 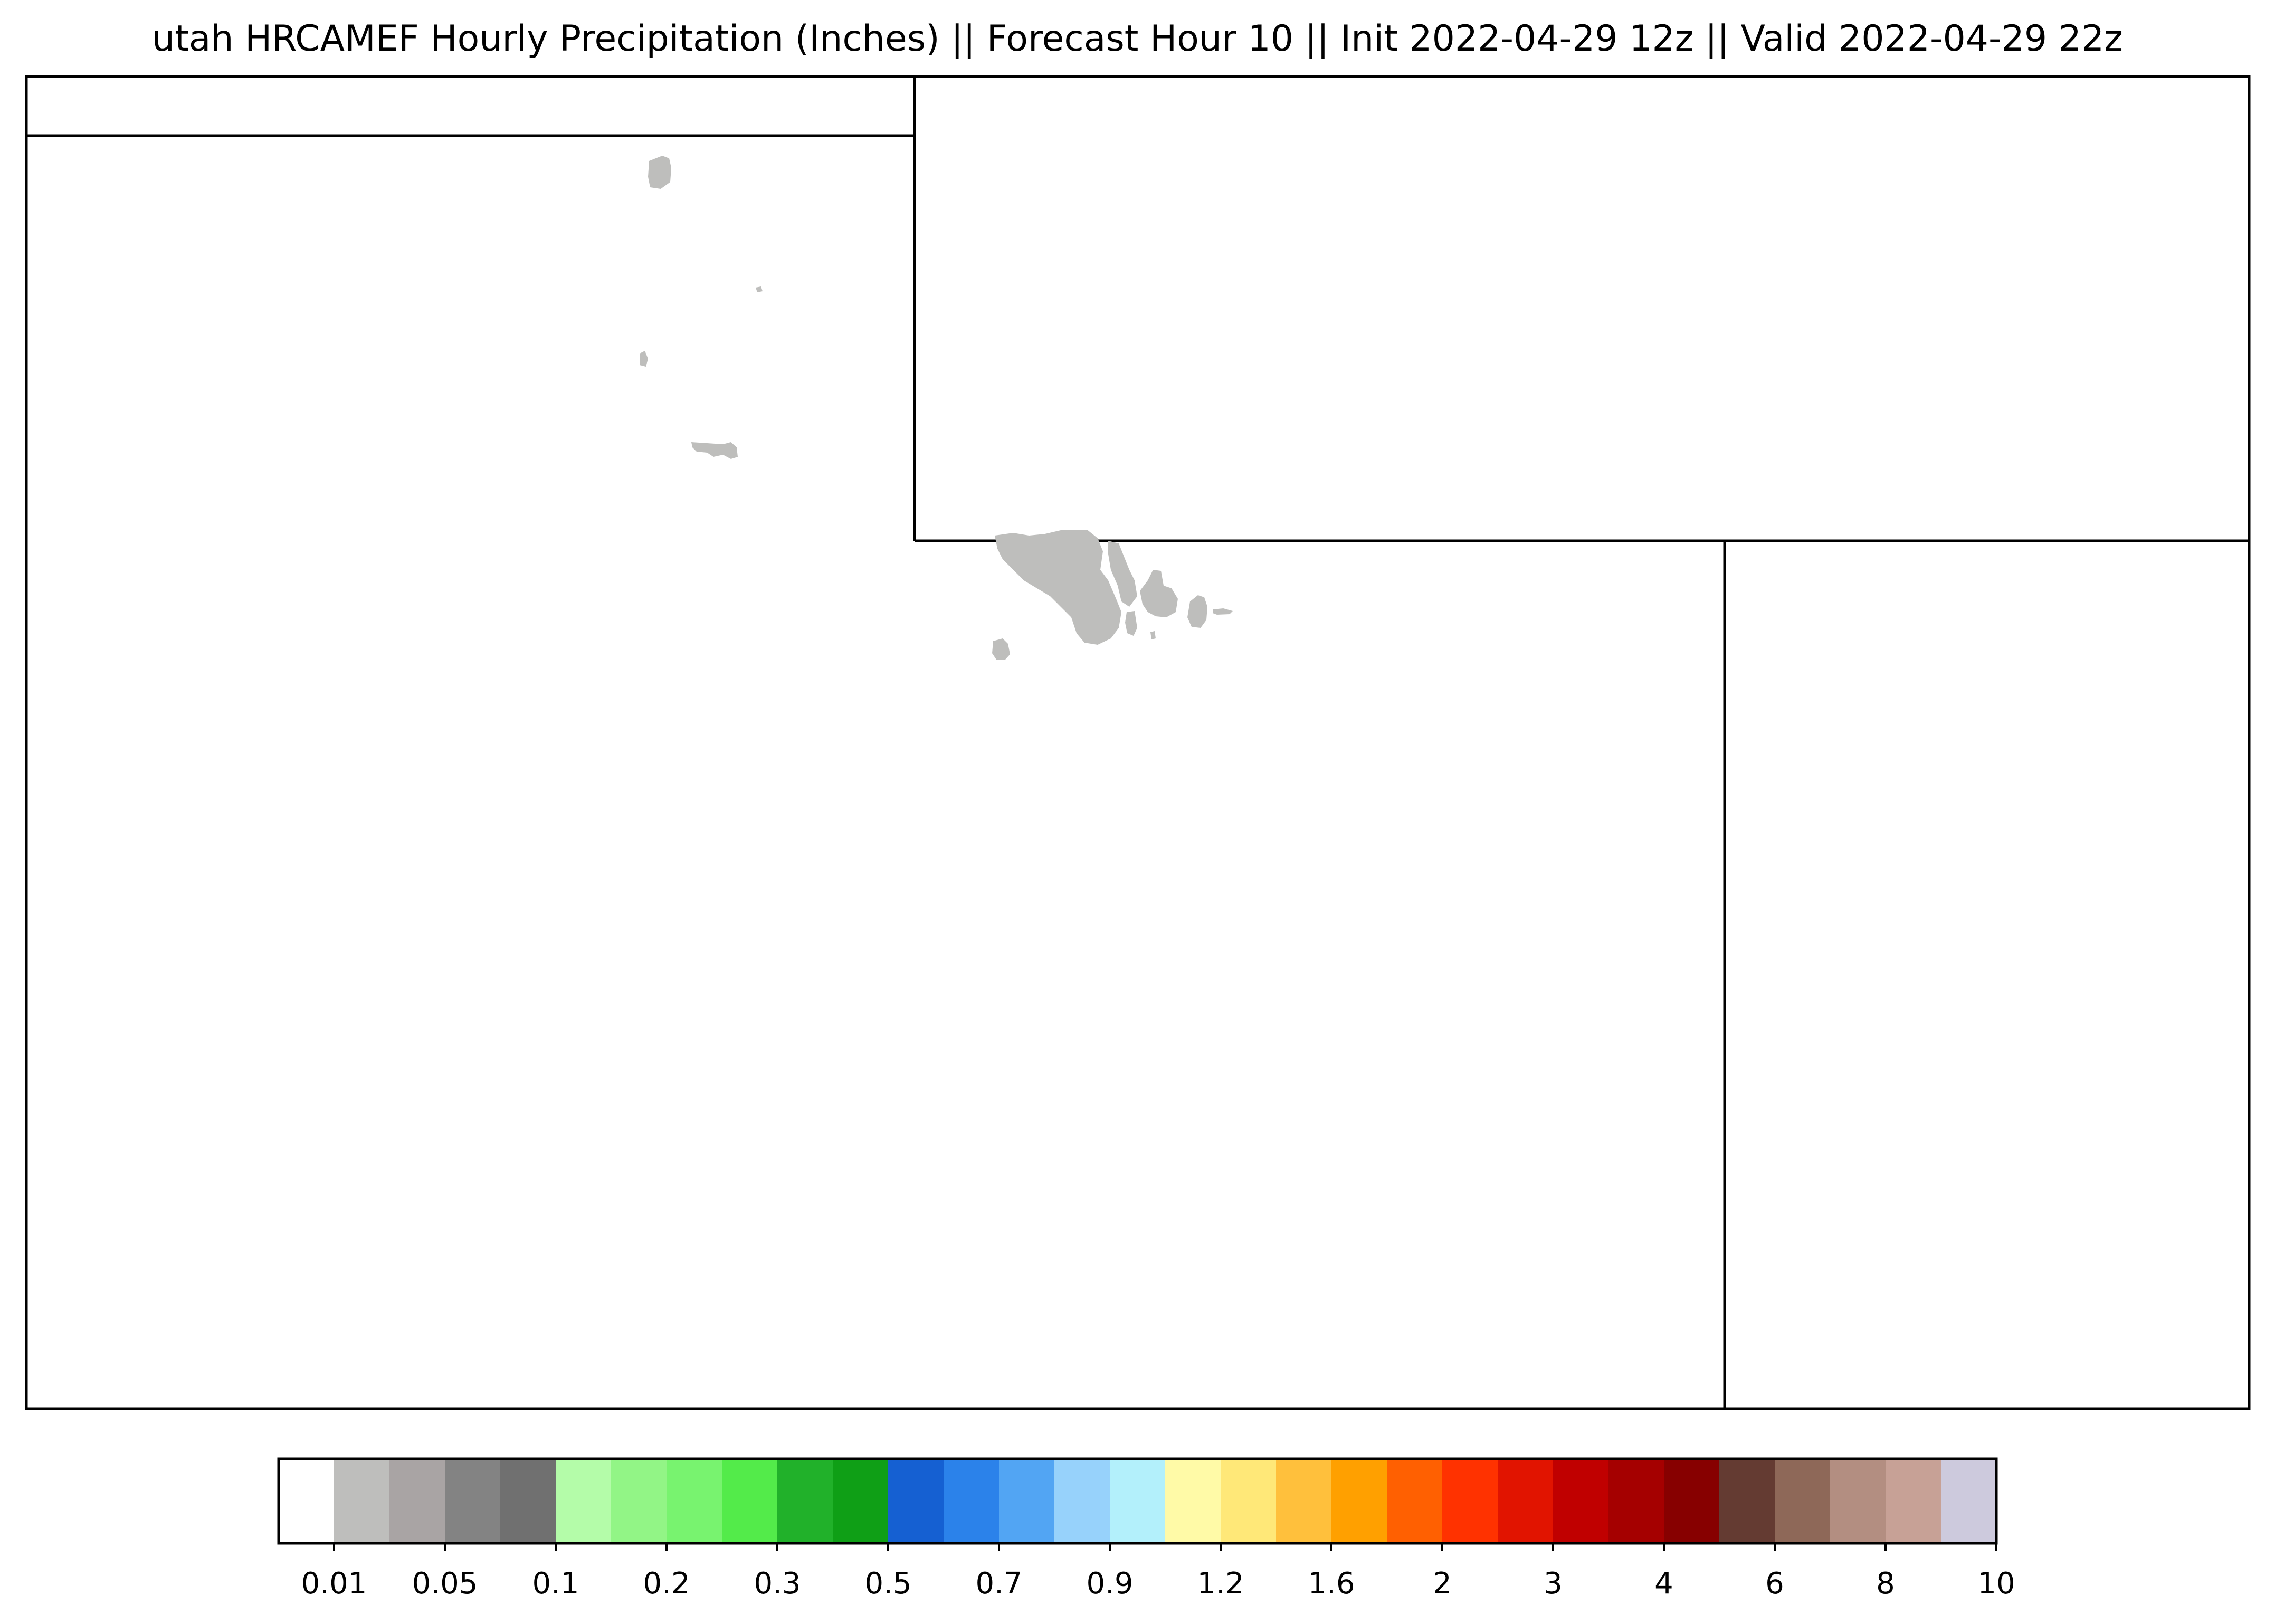 What do you see at coordinates (1331, 1583) in the screenshot?
I see `colorbar-tick-label: 1.6` at bounding box center [1331, 1583].